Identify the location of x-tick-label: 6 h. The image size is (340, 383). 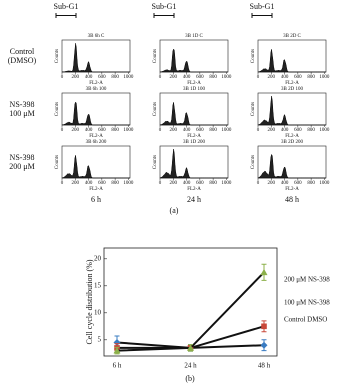
(117, 366).